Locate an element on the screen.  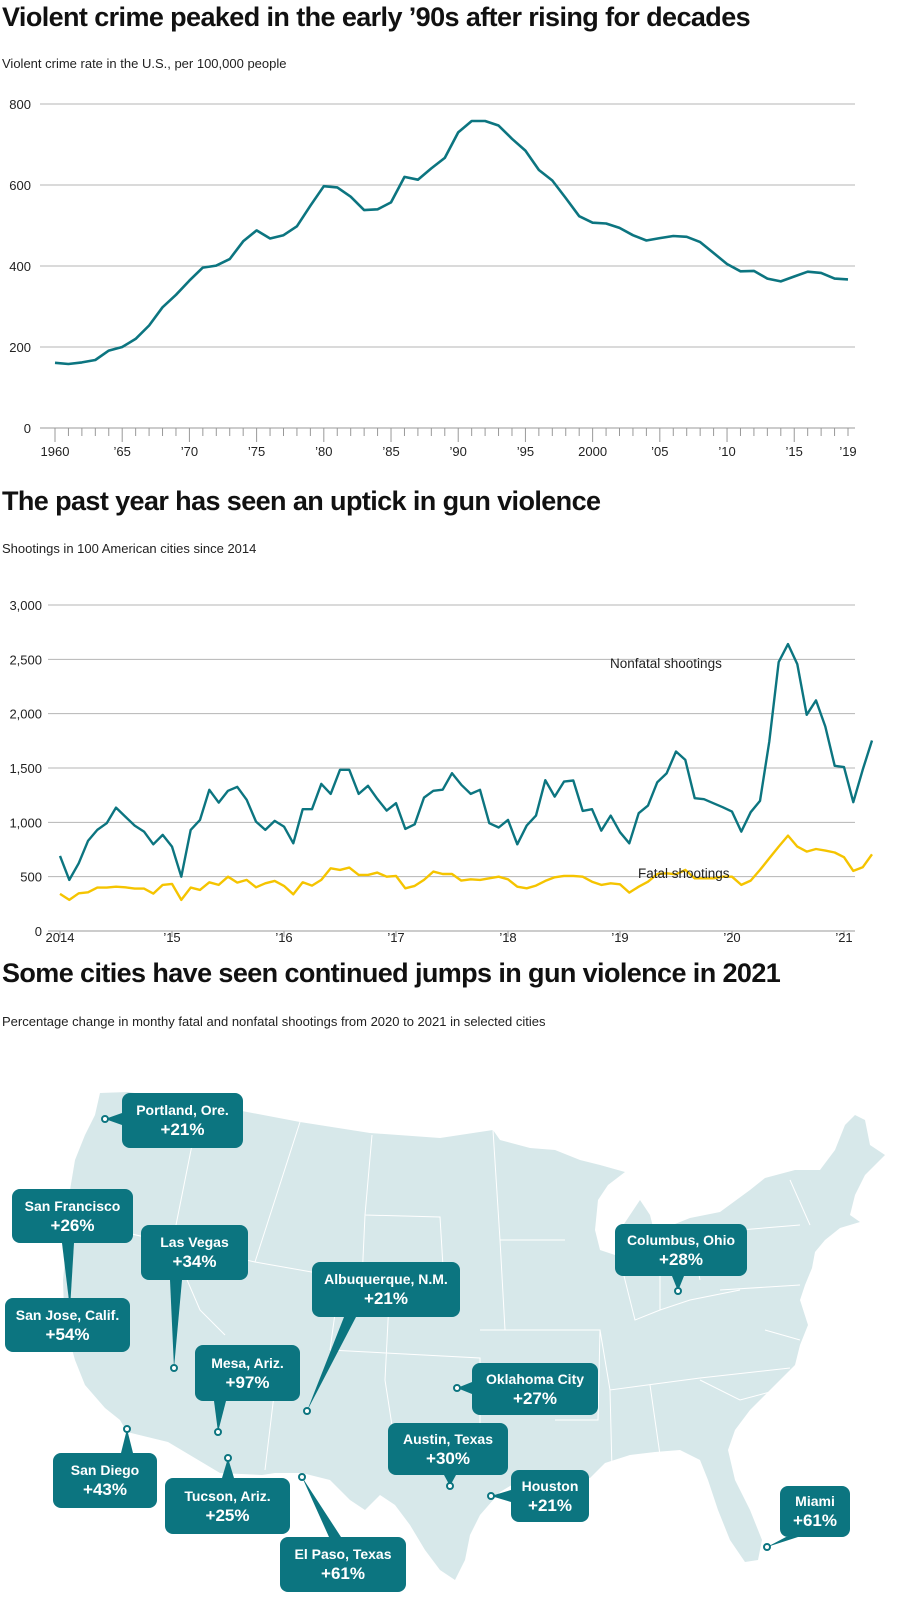
y-tick-label: 500 is located at coordinates (31, 877).